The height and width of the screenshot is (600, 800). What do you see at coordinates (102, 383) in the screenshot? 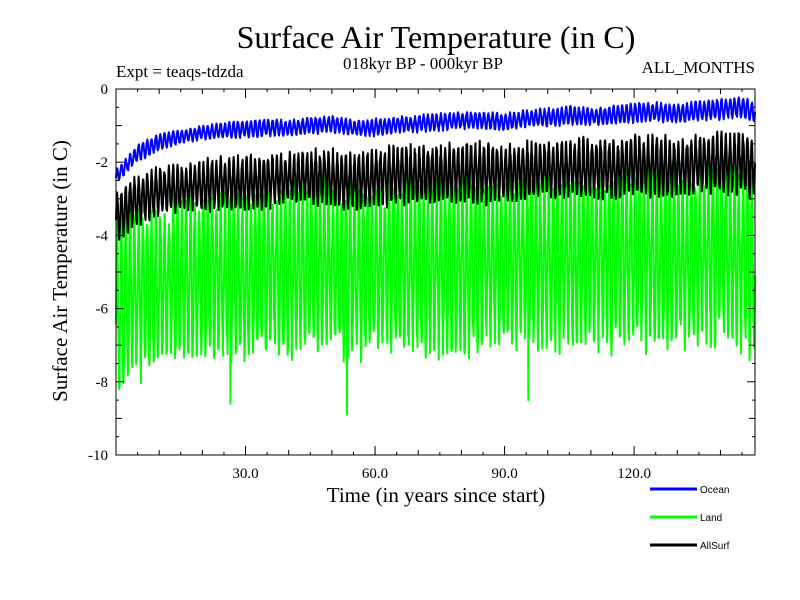
I see `y-tick-label: -8` at bounding box center [102, 383].